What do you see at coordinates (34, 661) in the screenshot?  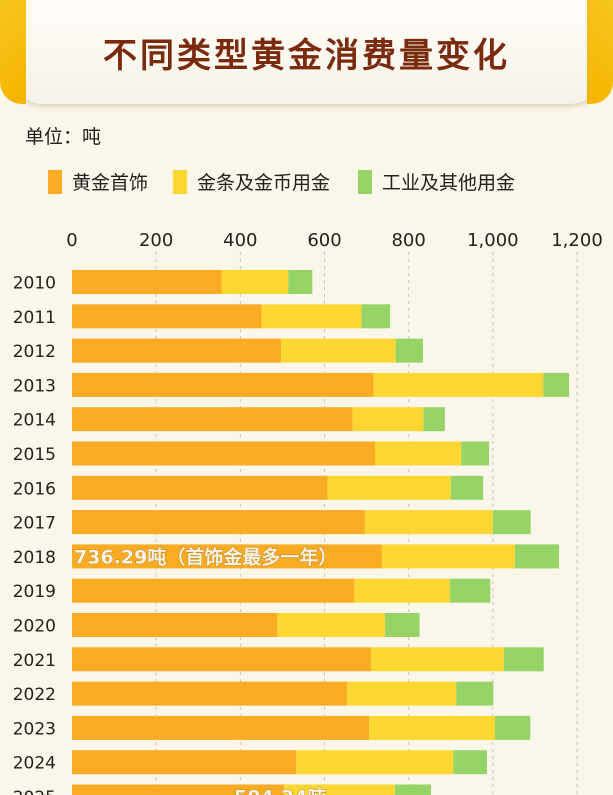 I see `y-category-label: 2021` at bounding box center [34, 661].